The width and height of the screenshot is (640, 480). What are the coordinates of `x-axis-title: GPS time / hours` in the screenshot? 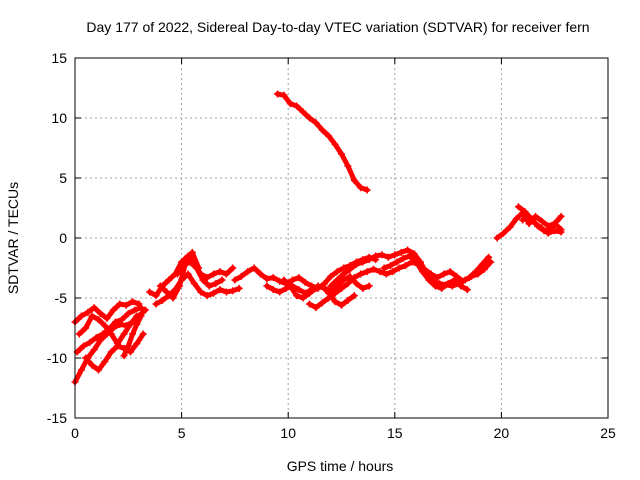 It's located at (340, 466).